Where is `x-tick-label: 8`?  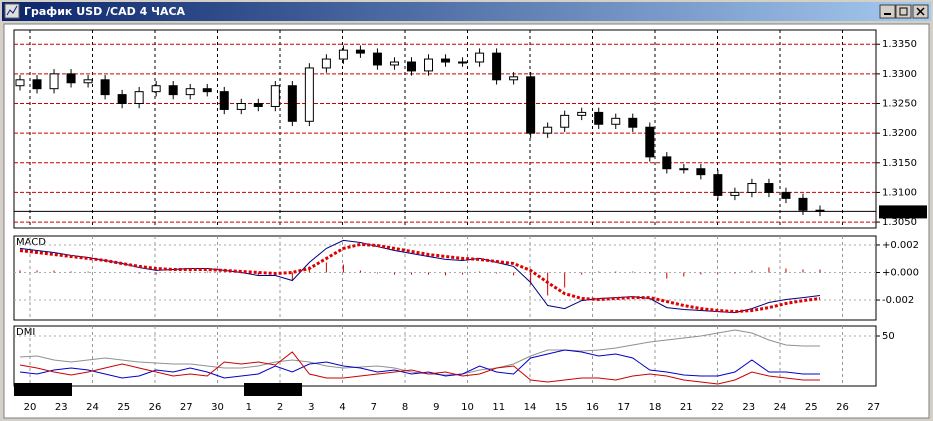 x-tick-label: 8 is located at coordinates (405, 407).